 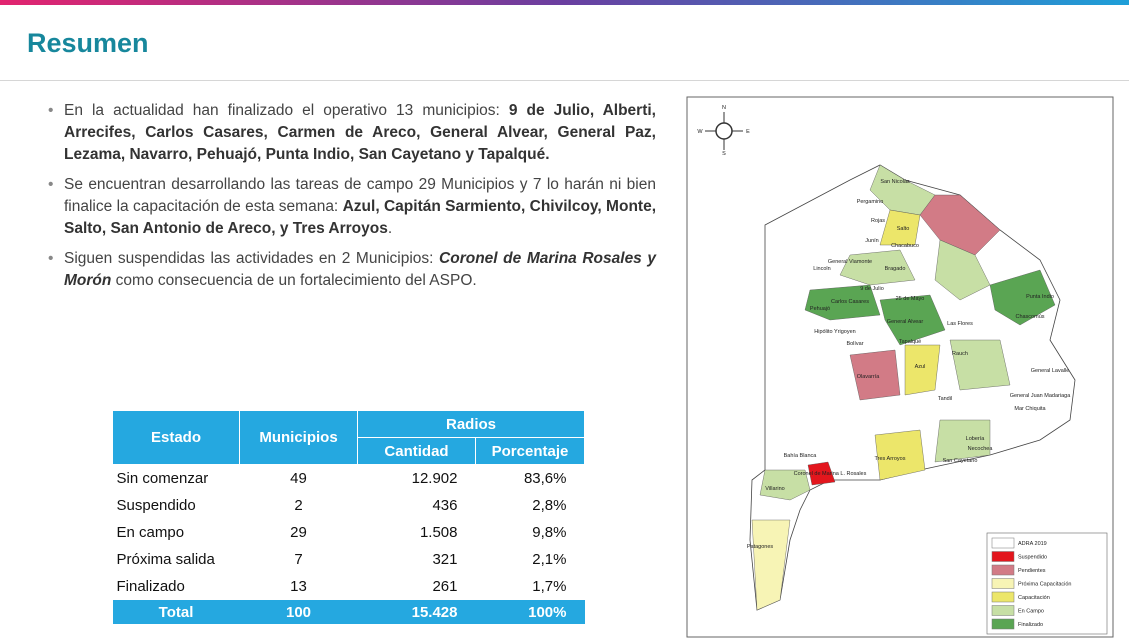 What do you see at coordinates (872, 289) in the screenshot?
I see `place-label: 9 de Julio` at bounding box center [872, 289].